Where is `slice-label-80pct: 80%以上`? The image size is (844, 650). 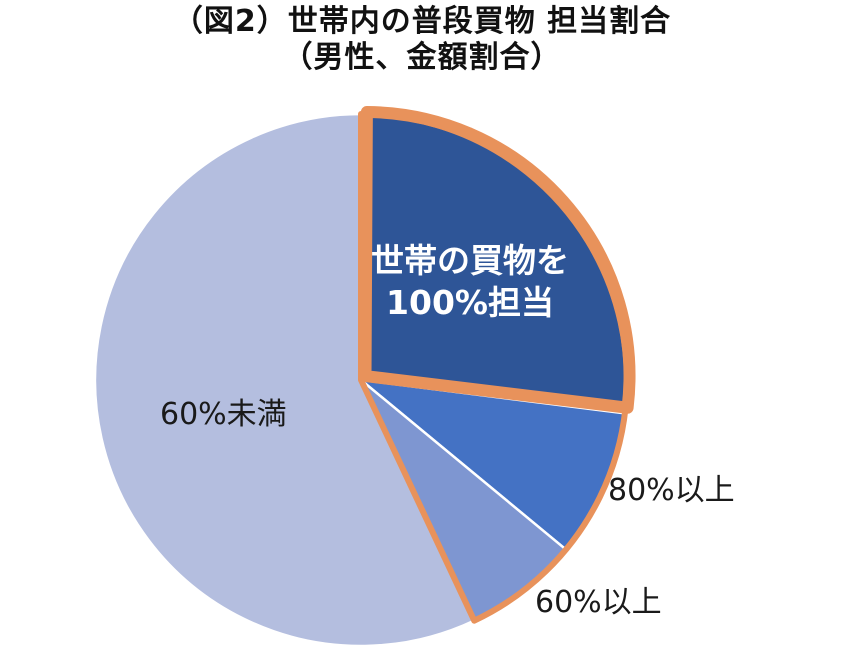 slice-label-80pct: 80%以上 is located at coordinates (671, 490).